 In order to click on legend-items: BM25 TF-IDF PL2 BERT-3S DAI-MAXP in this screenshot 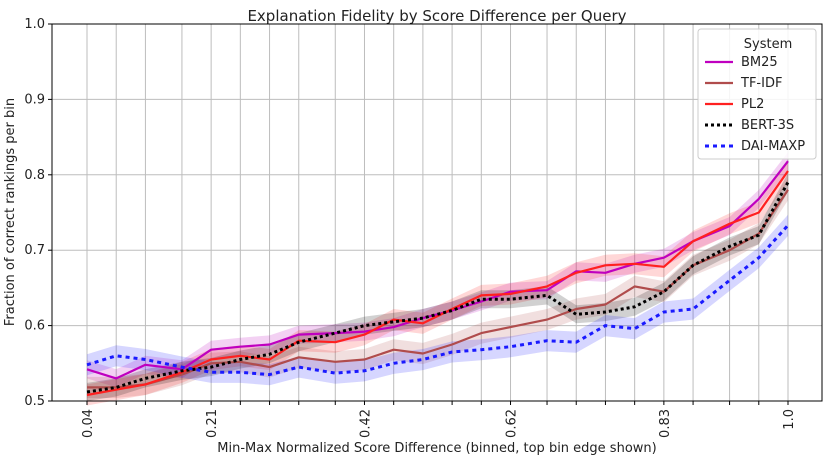, I will do `click(755, 104)`.